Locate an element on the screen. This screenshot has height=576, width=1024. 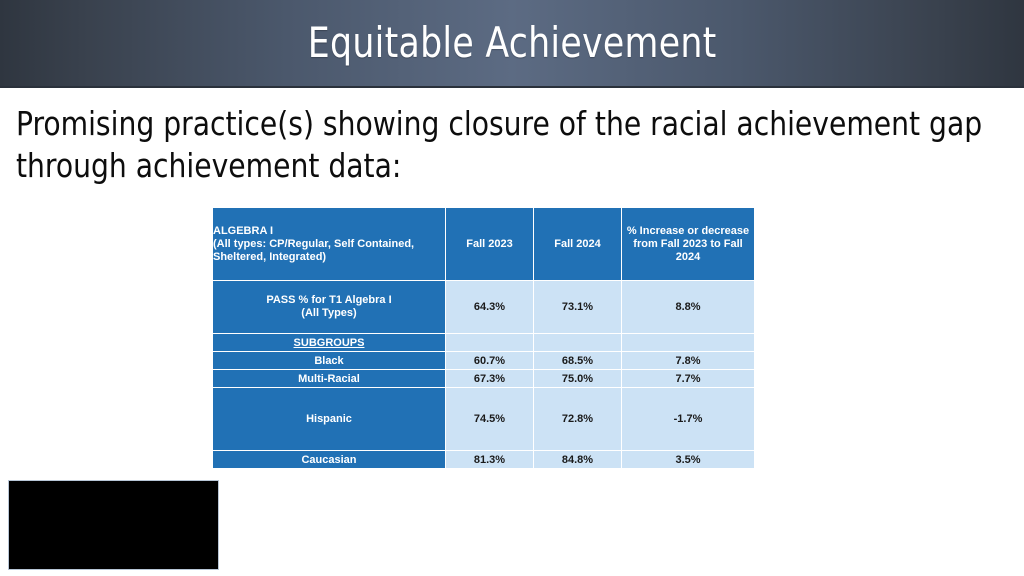
cell-caucasian-change: 3.5% is located at coordinates (688, 459).